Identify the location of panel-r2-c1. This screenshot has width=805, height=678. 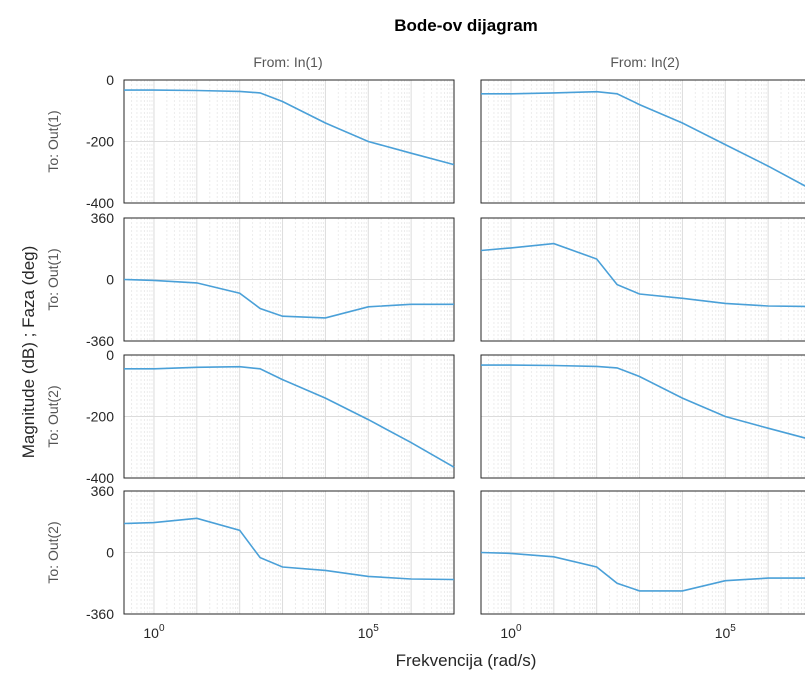
(642, 416).